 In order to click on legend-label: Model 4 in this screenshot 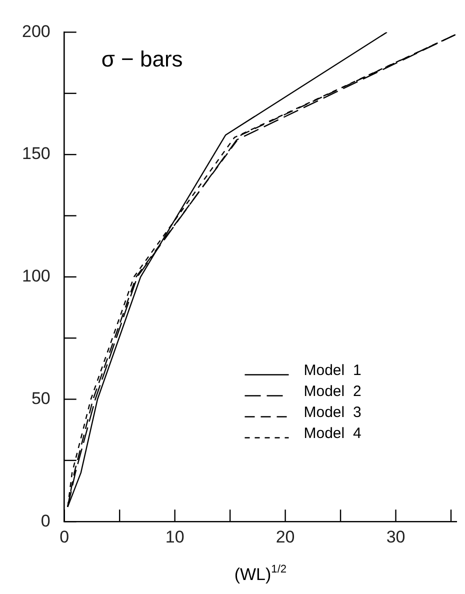, I will do `click(333, 433)`.